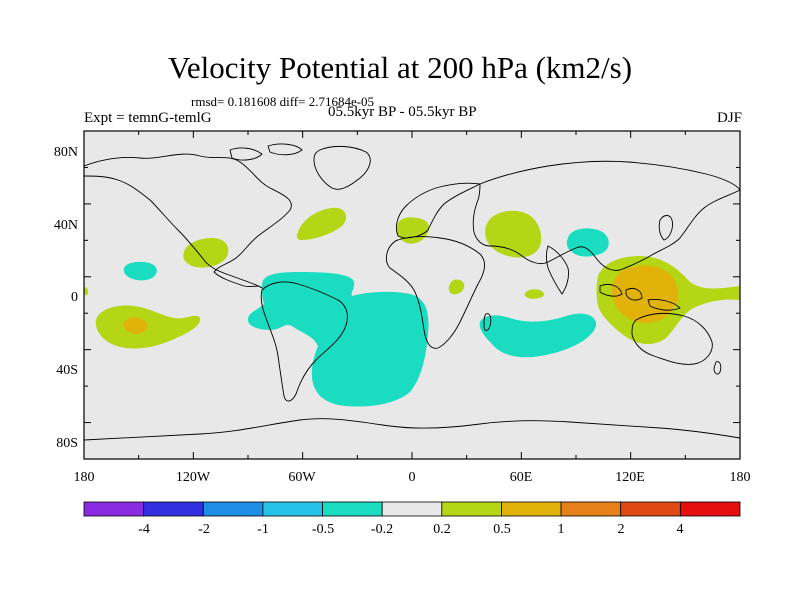 Image resolution: width=800 pixels, height=600 pixels. I want to click on stats-text: rmsd= 0.181608 diff= 2.71684e-05, so click(283, 101).